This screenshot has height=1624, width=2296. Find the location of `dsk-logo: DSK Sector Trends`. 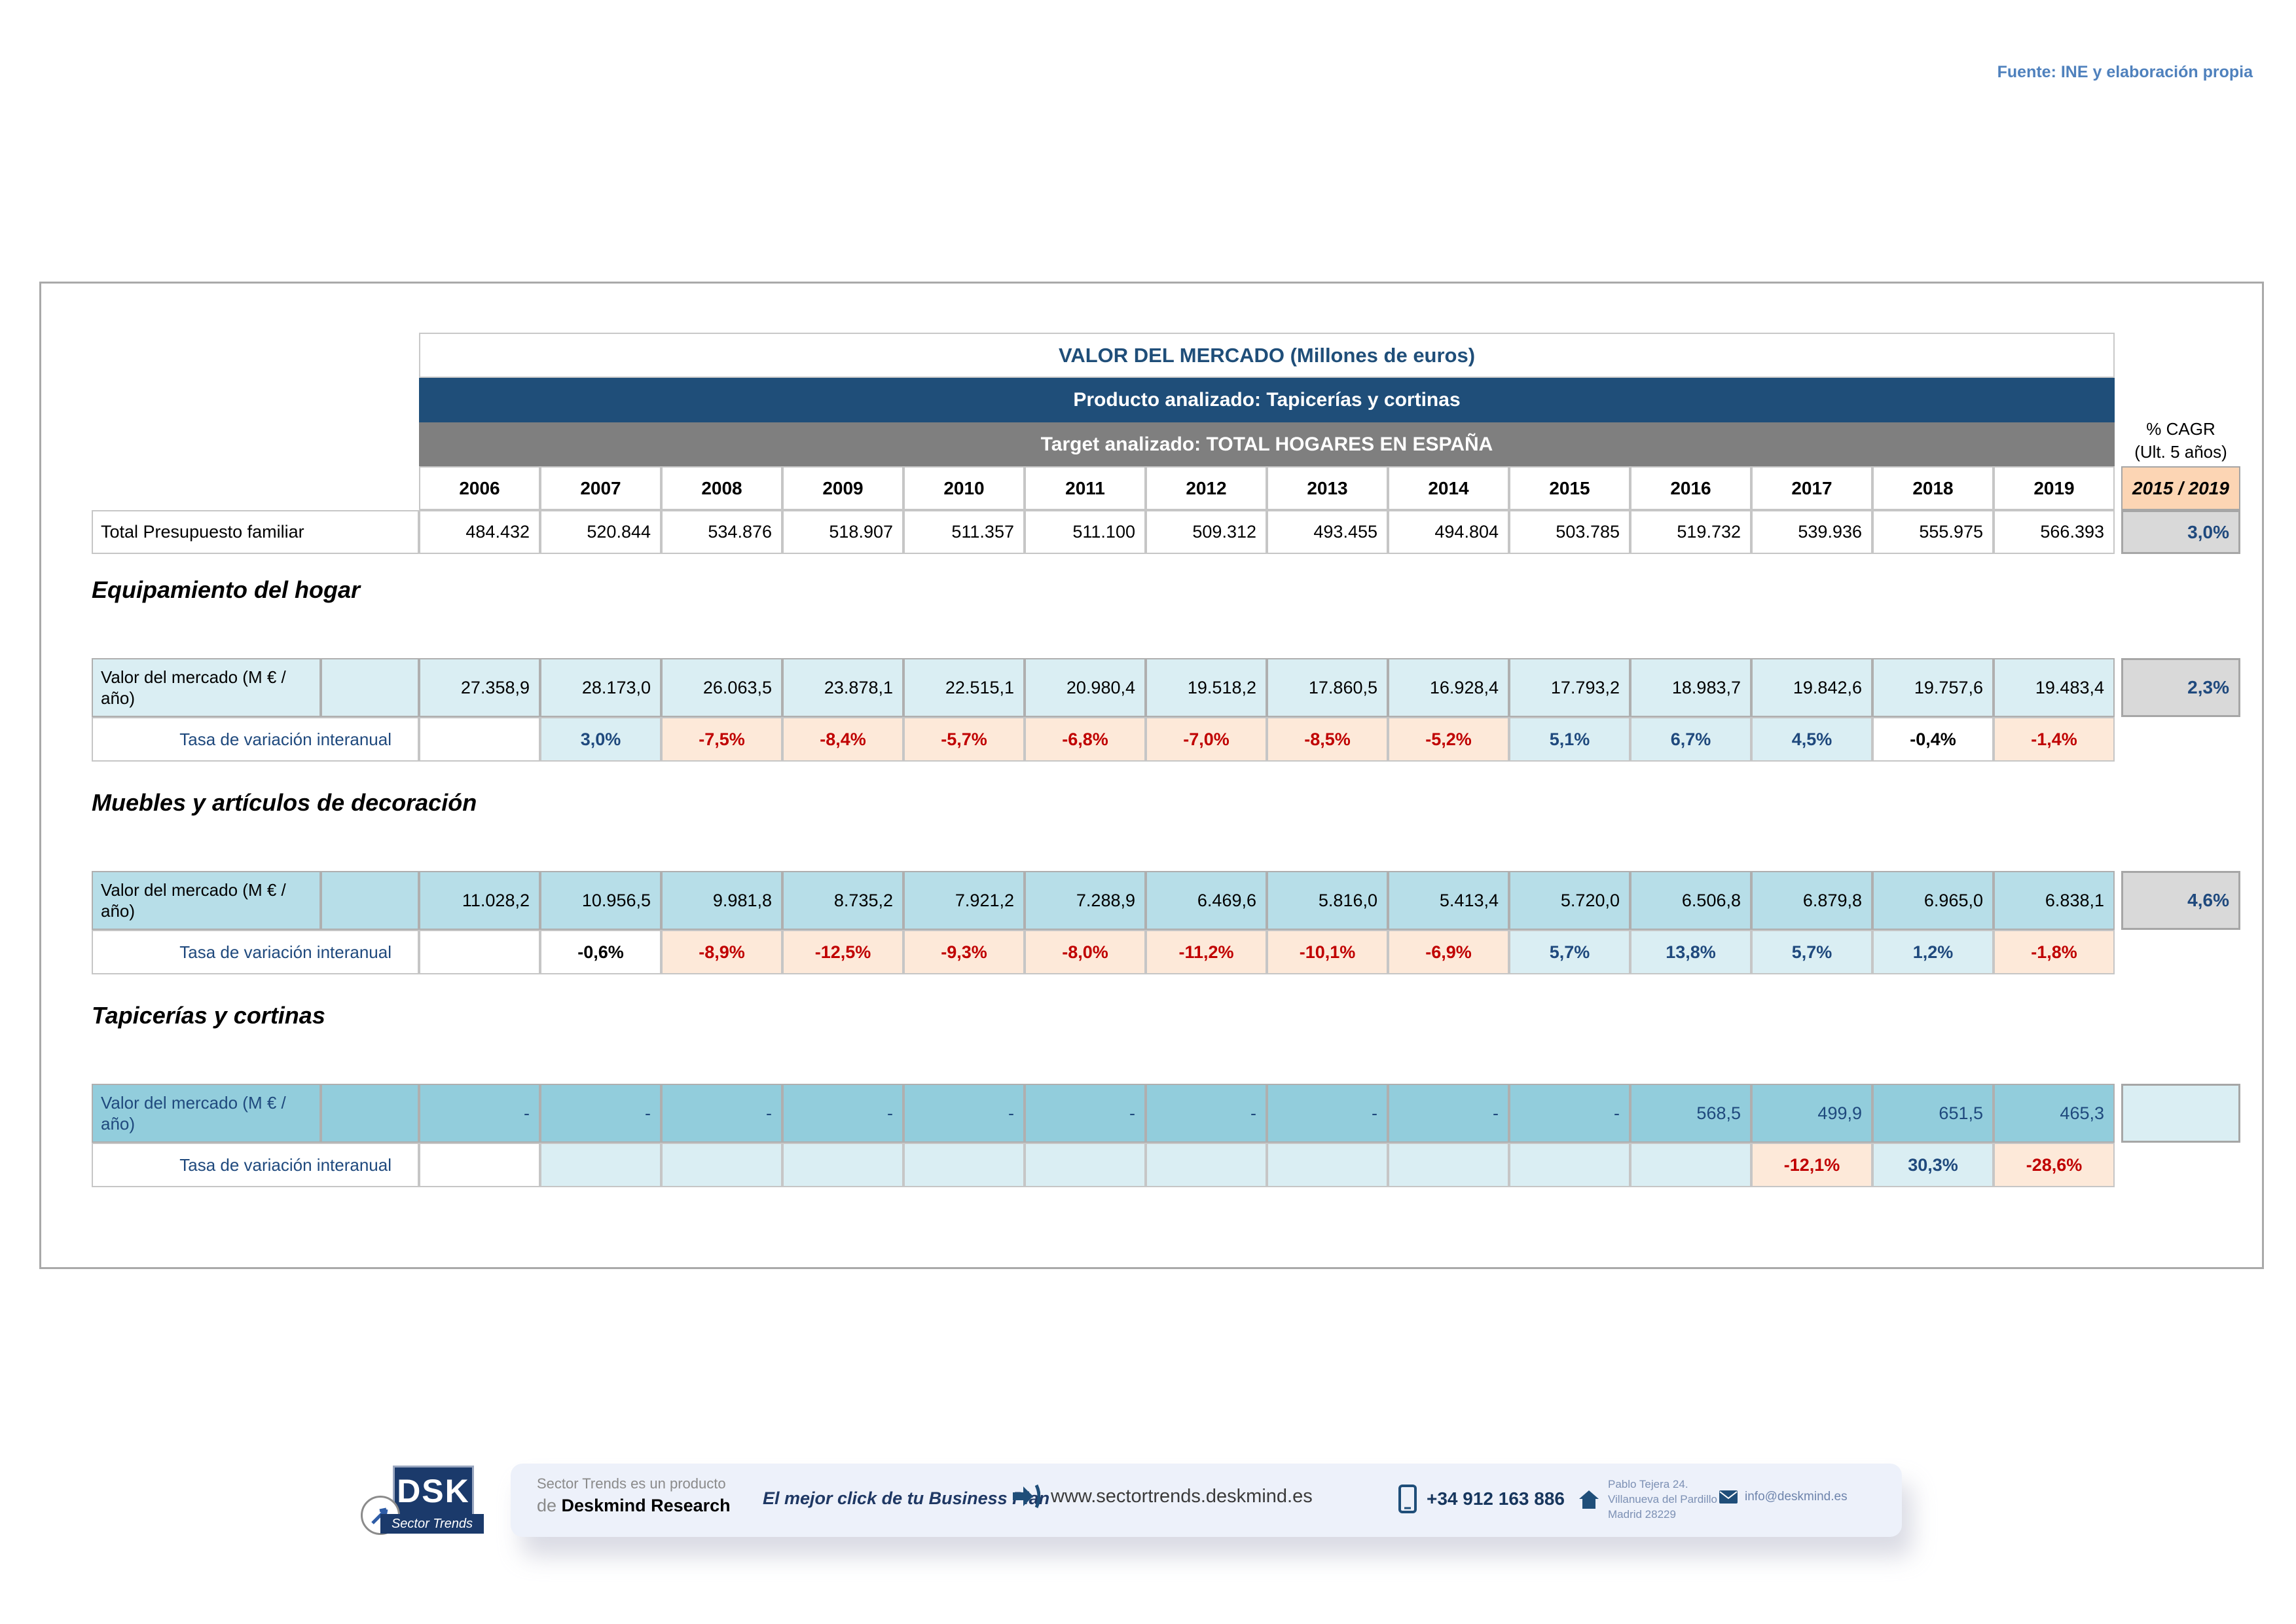

dsk-logo: DSK Sector Trends is located at coordinates (427, 1500).